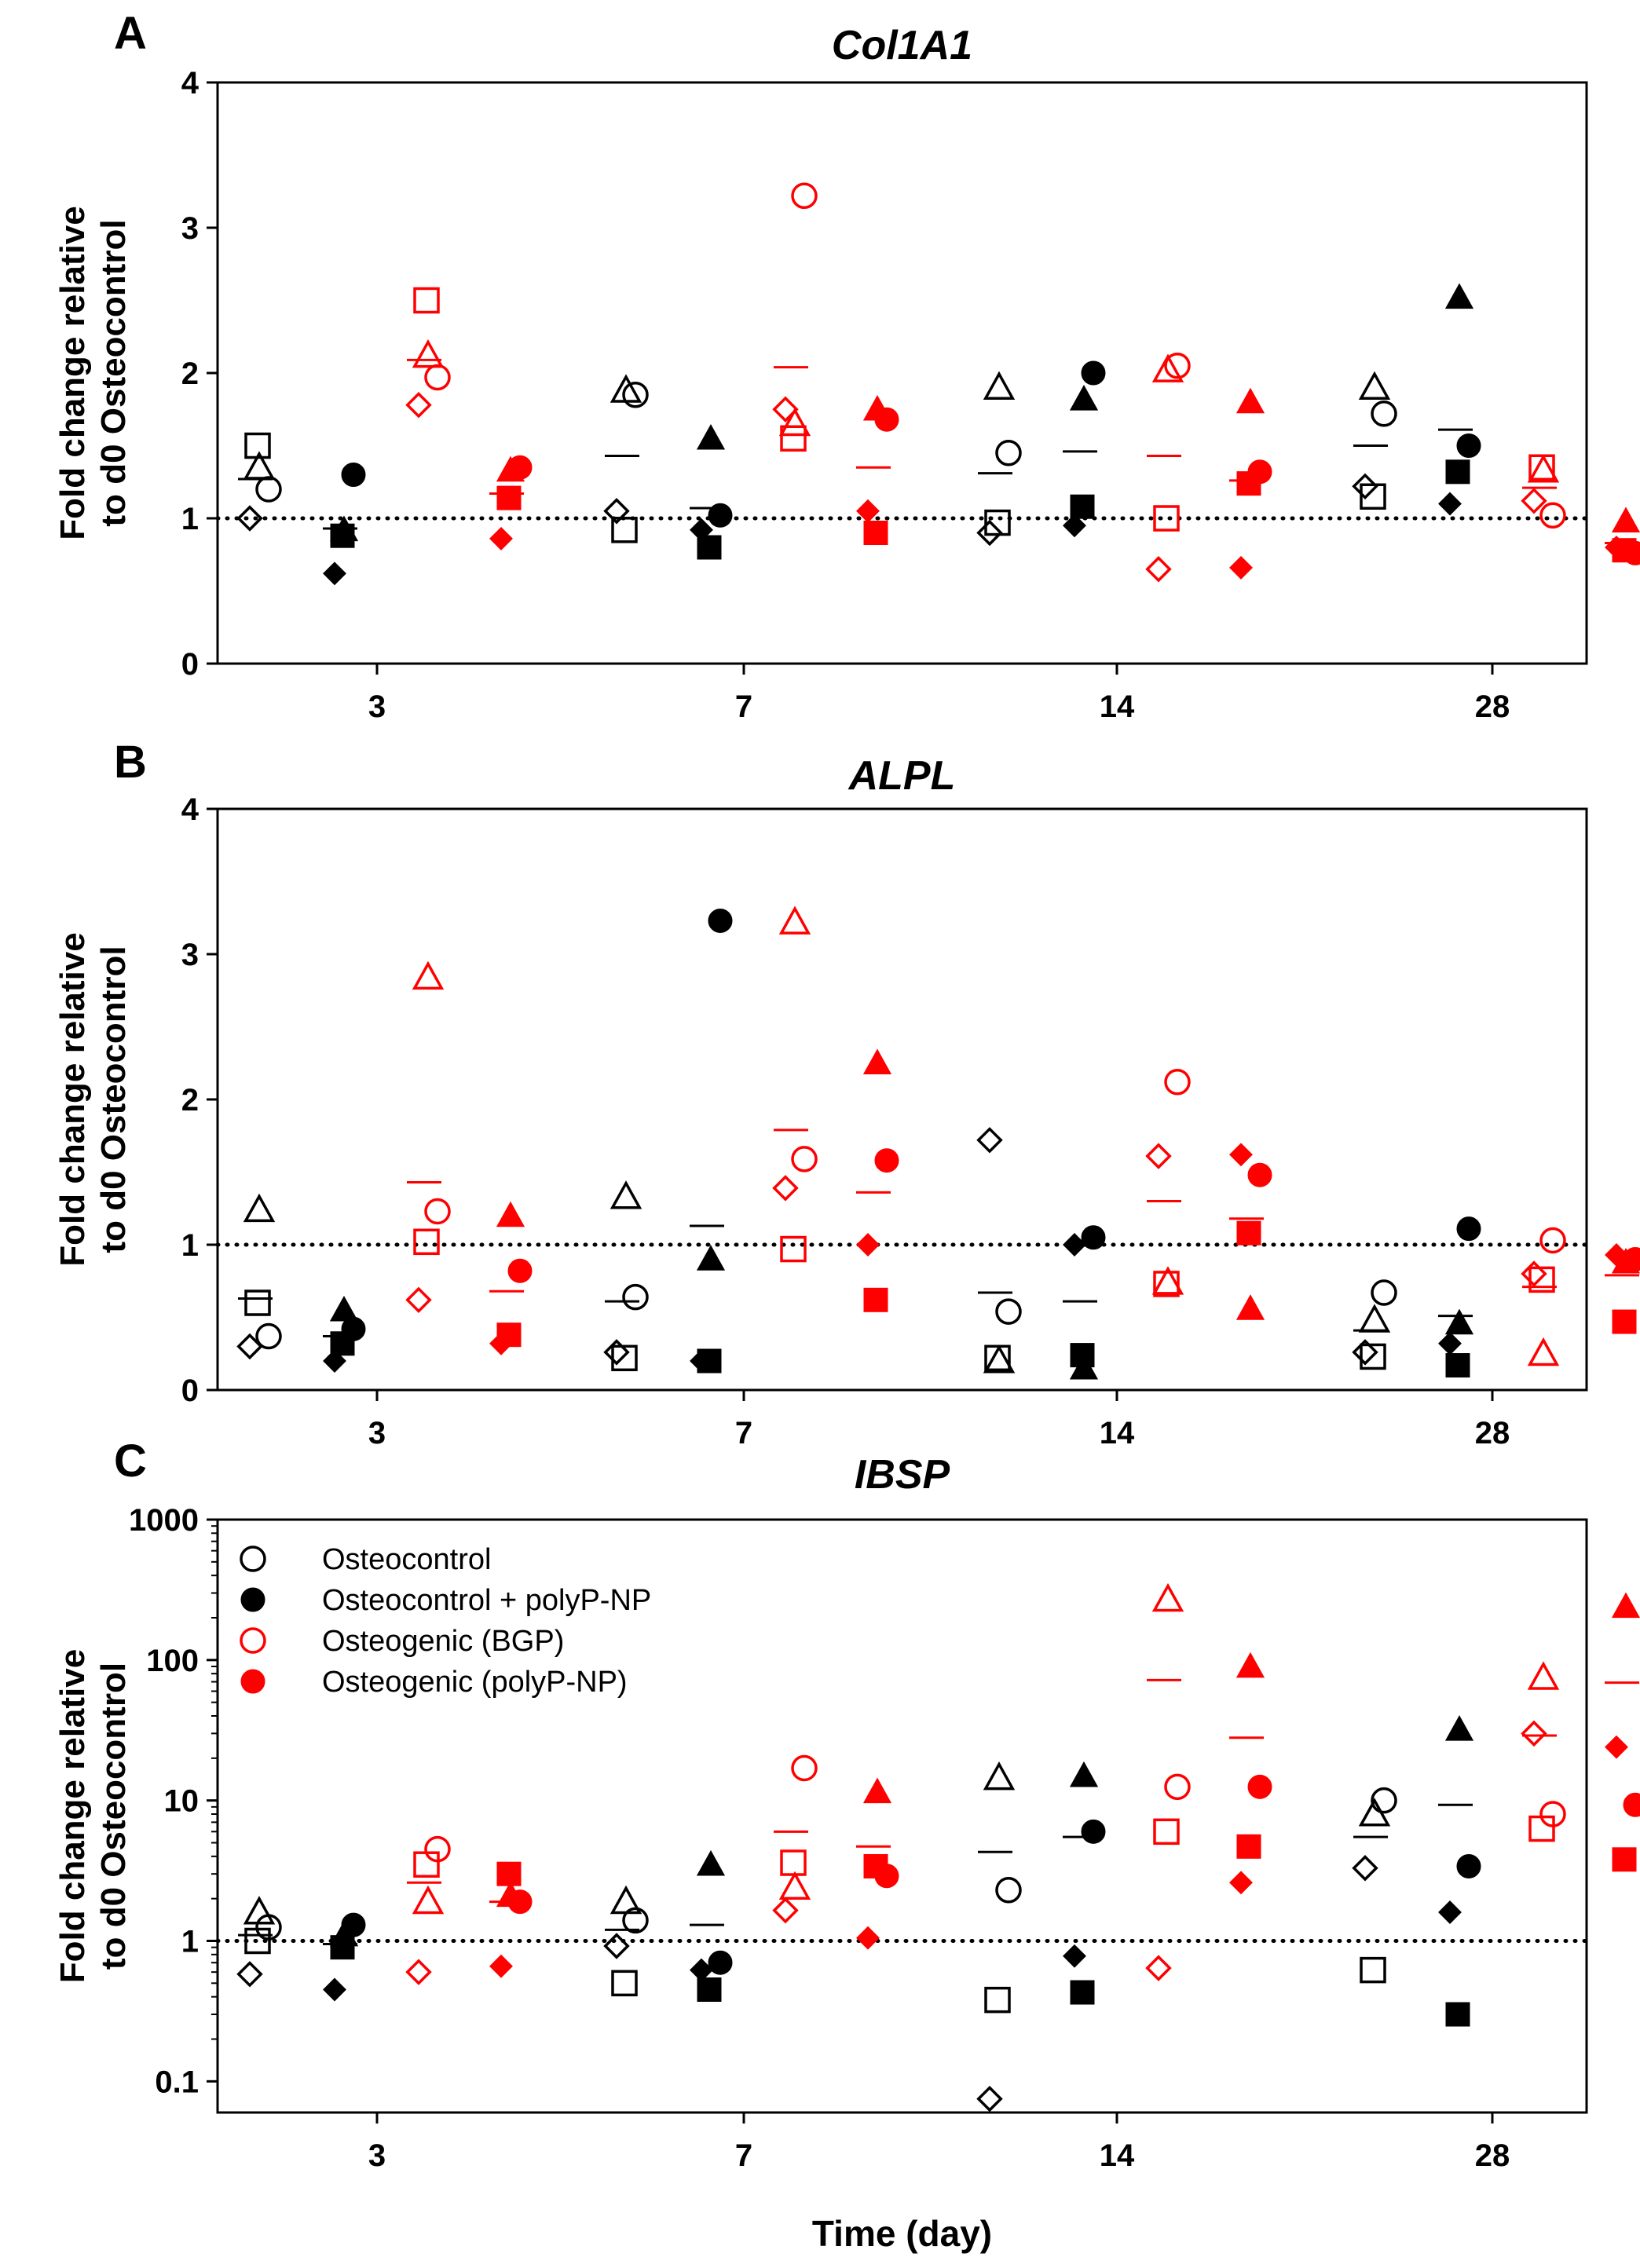  What do you see at coordinates (253, 1641) in the screenshot?
I see `legend-marker` at bounding box center [253, 1641].